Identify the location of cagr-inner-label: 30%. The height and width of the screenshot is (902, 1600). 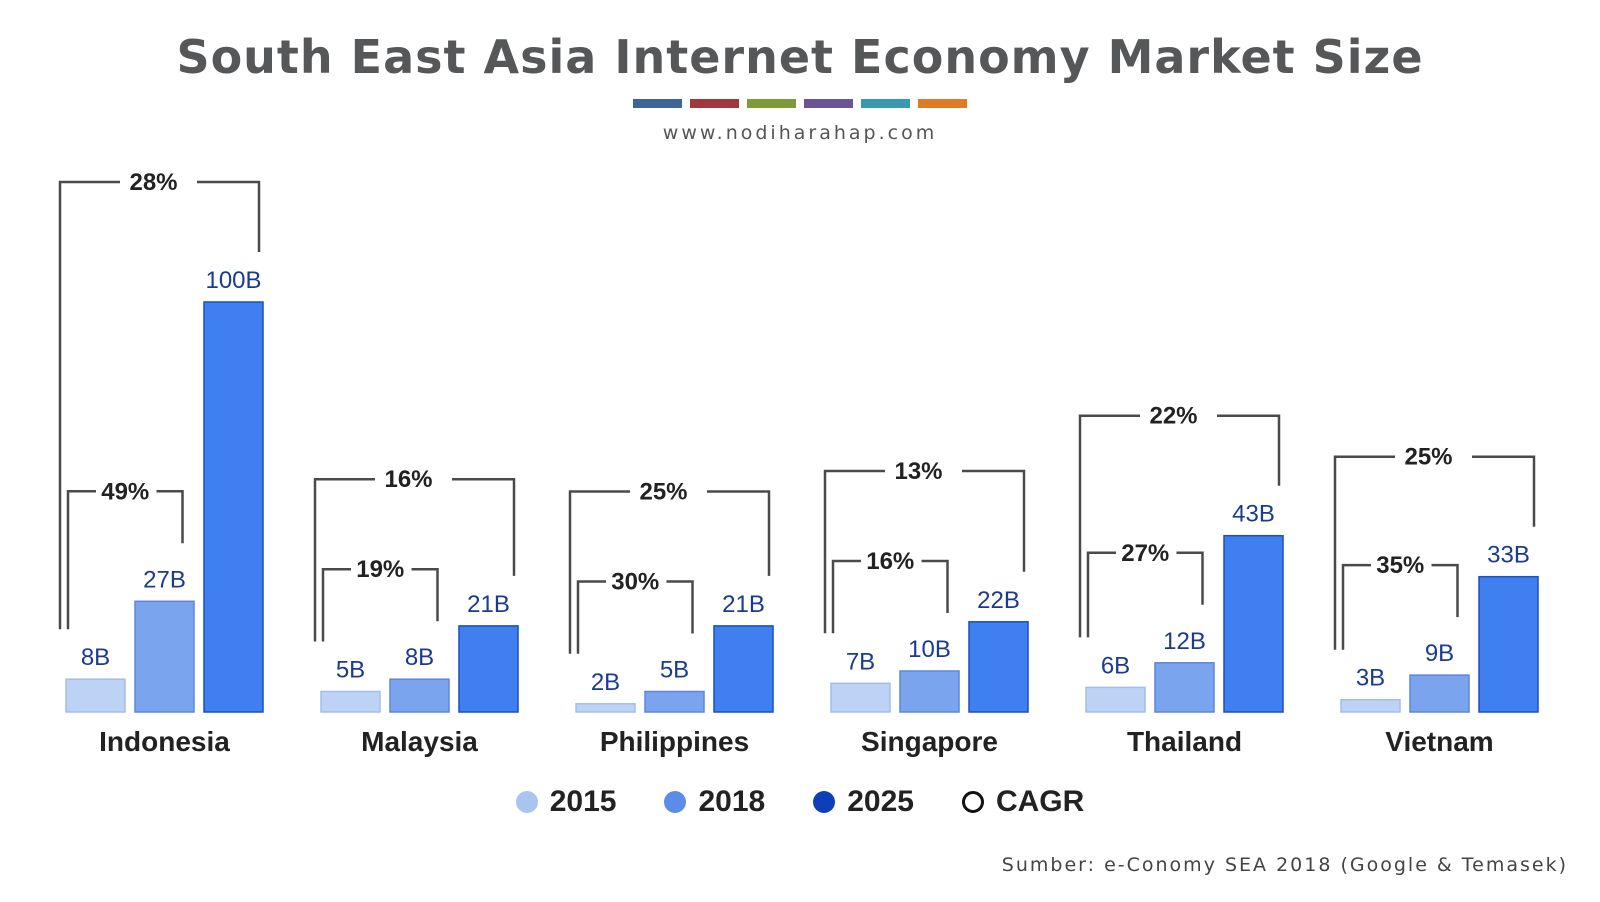
(635, 582).